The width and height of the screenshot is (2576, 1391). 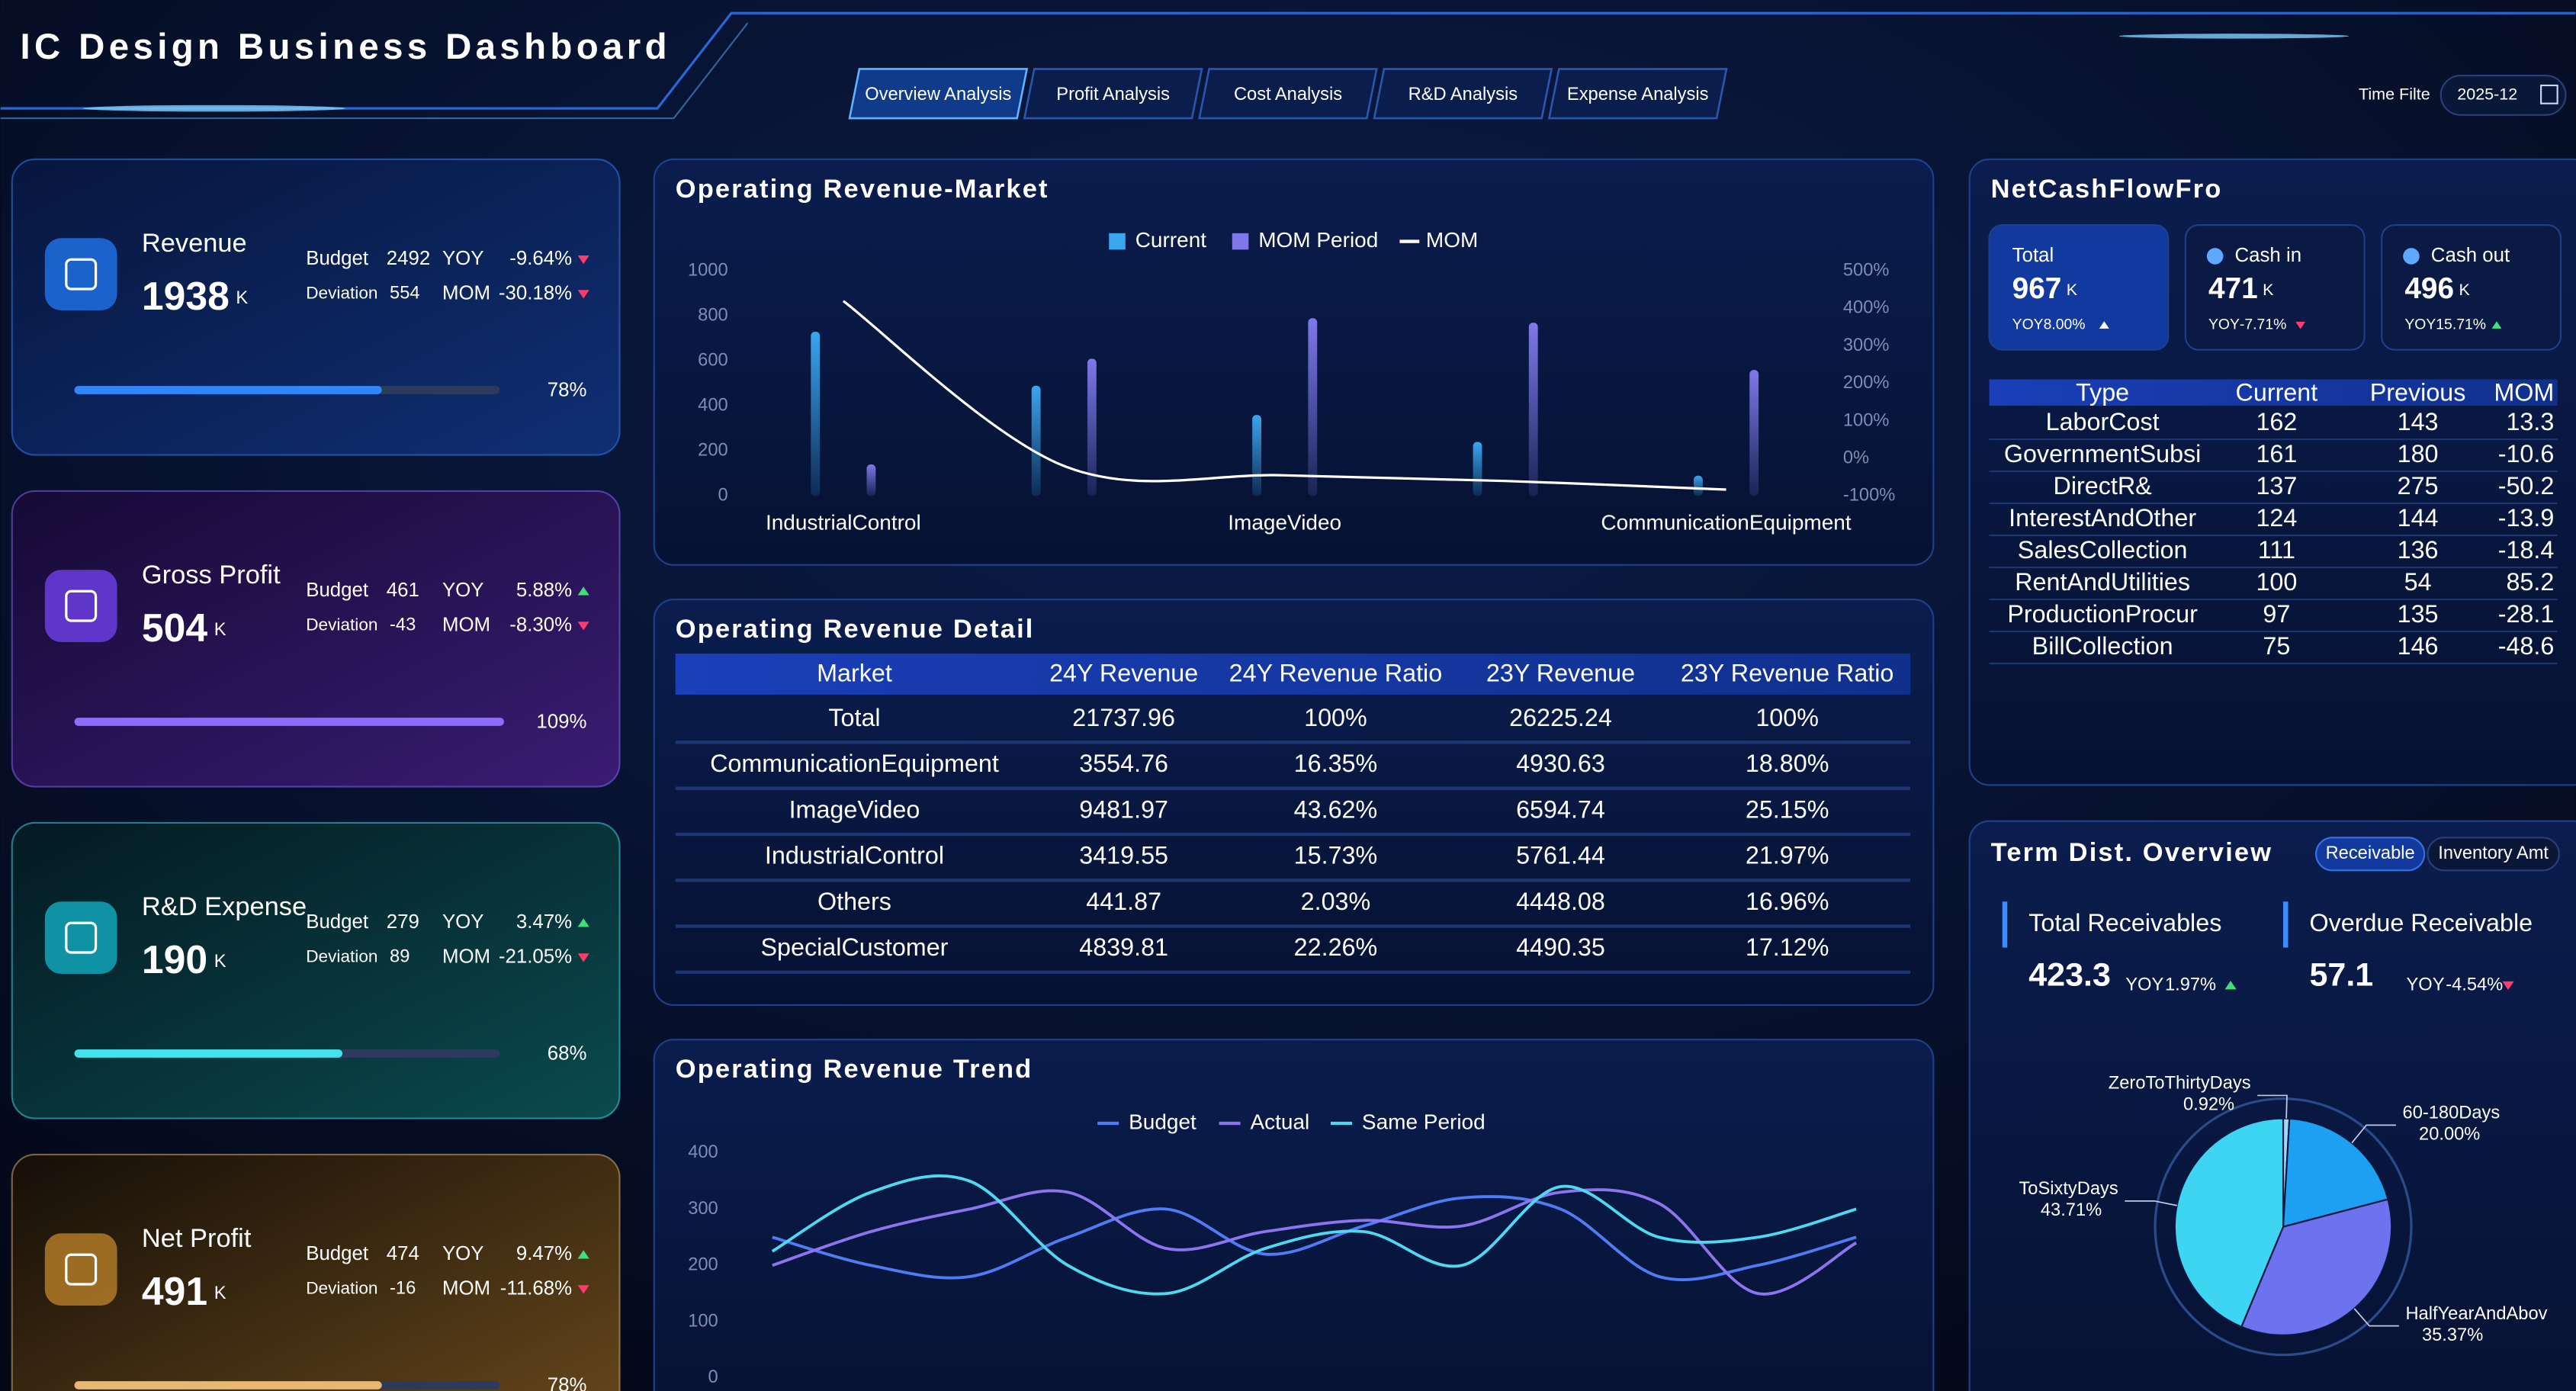 I want to click on budget-value: 279, so click(x=403, y=922).